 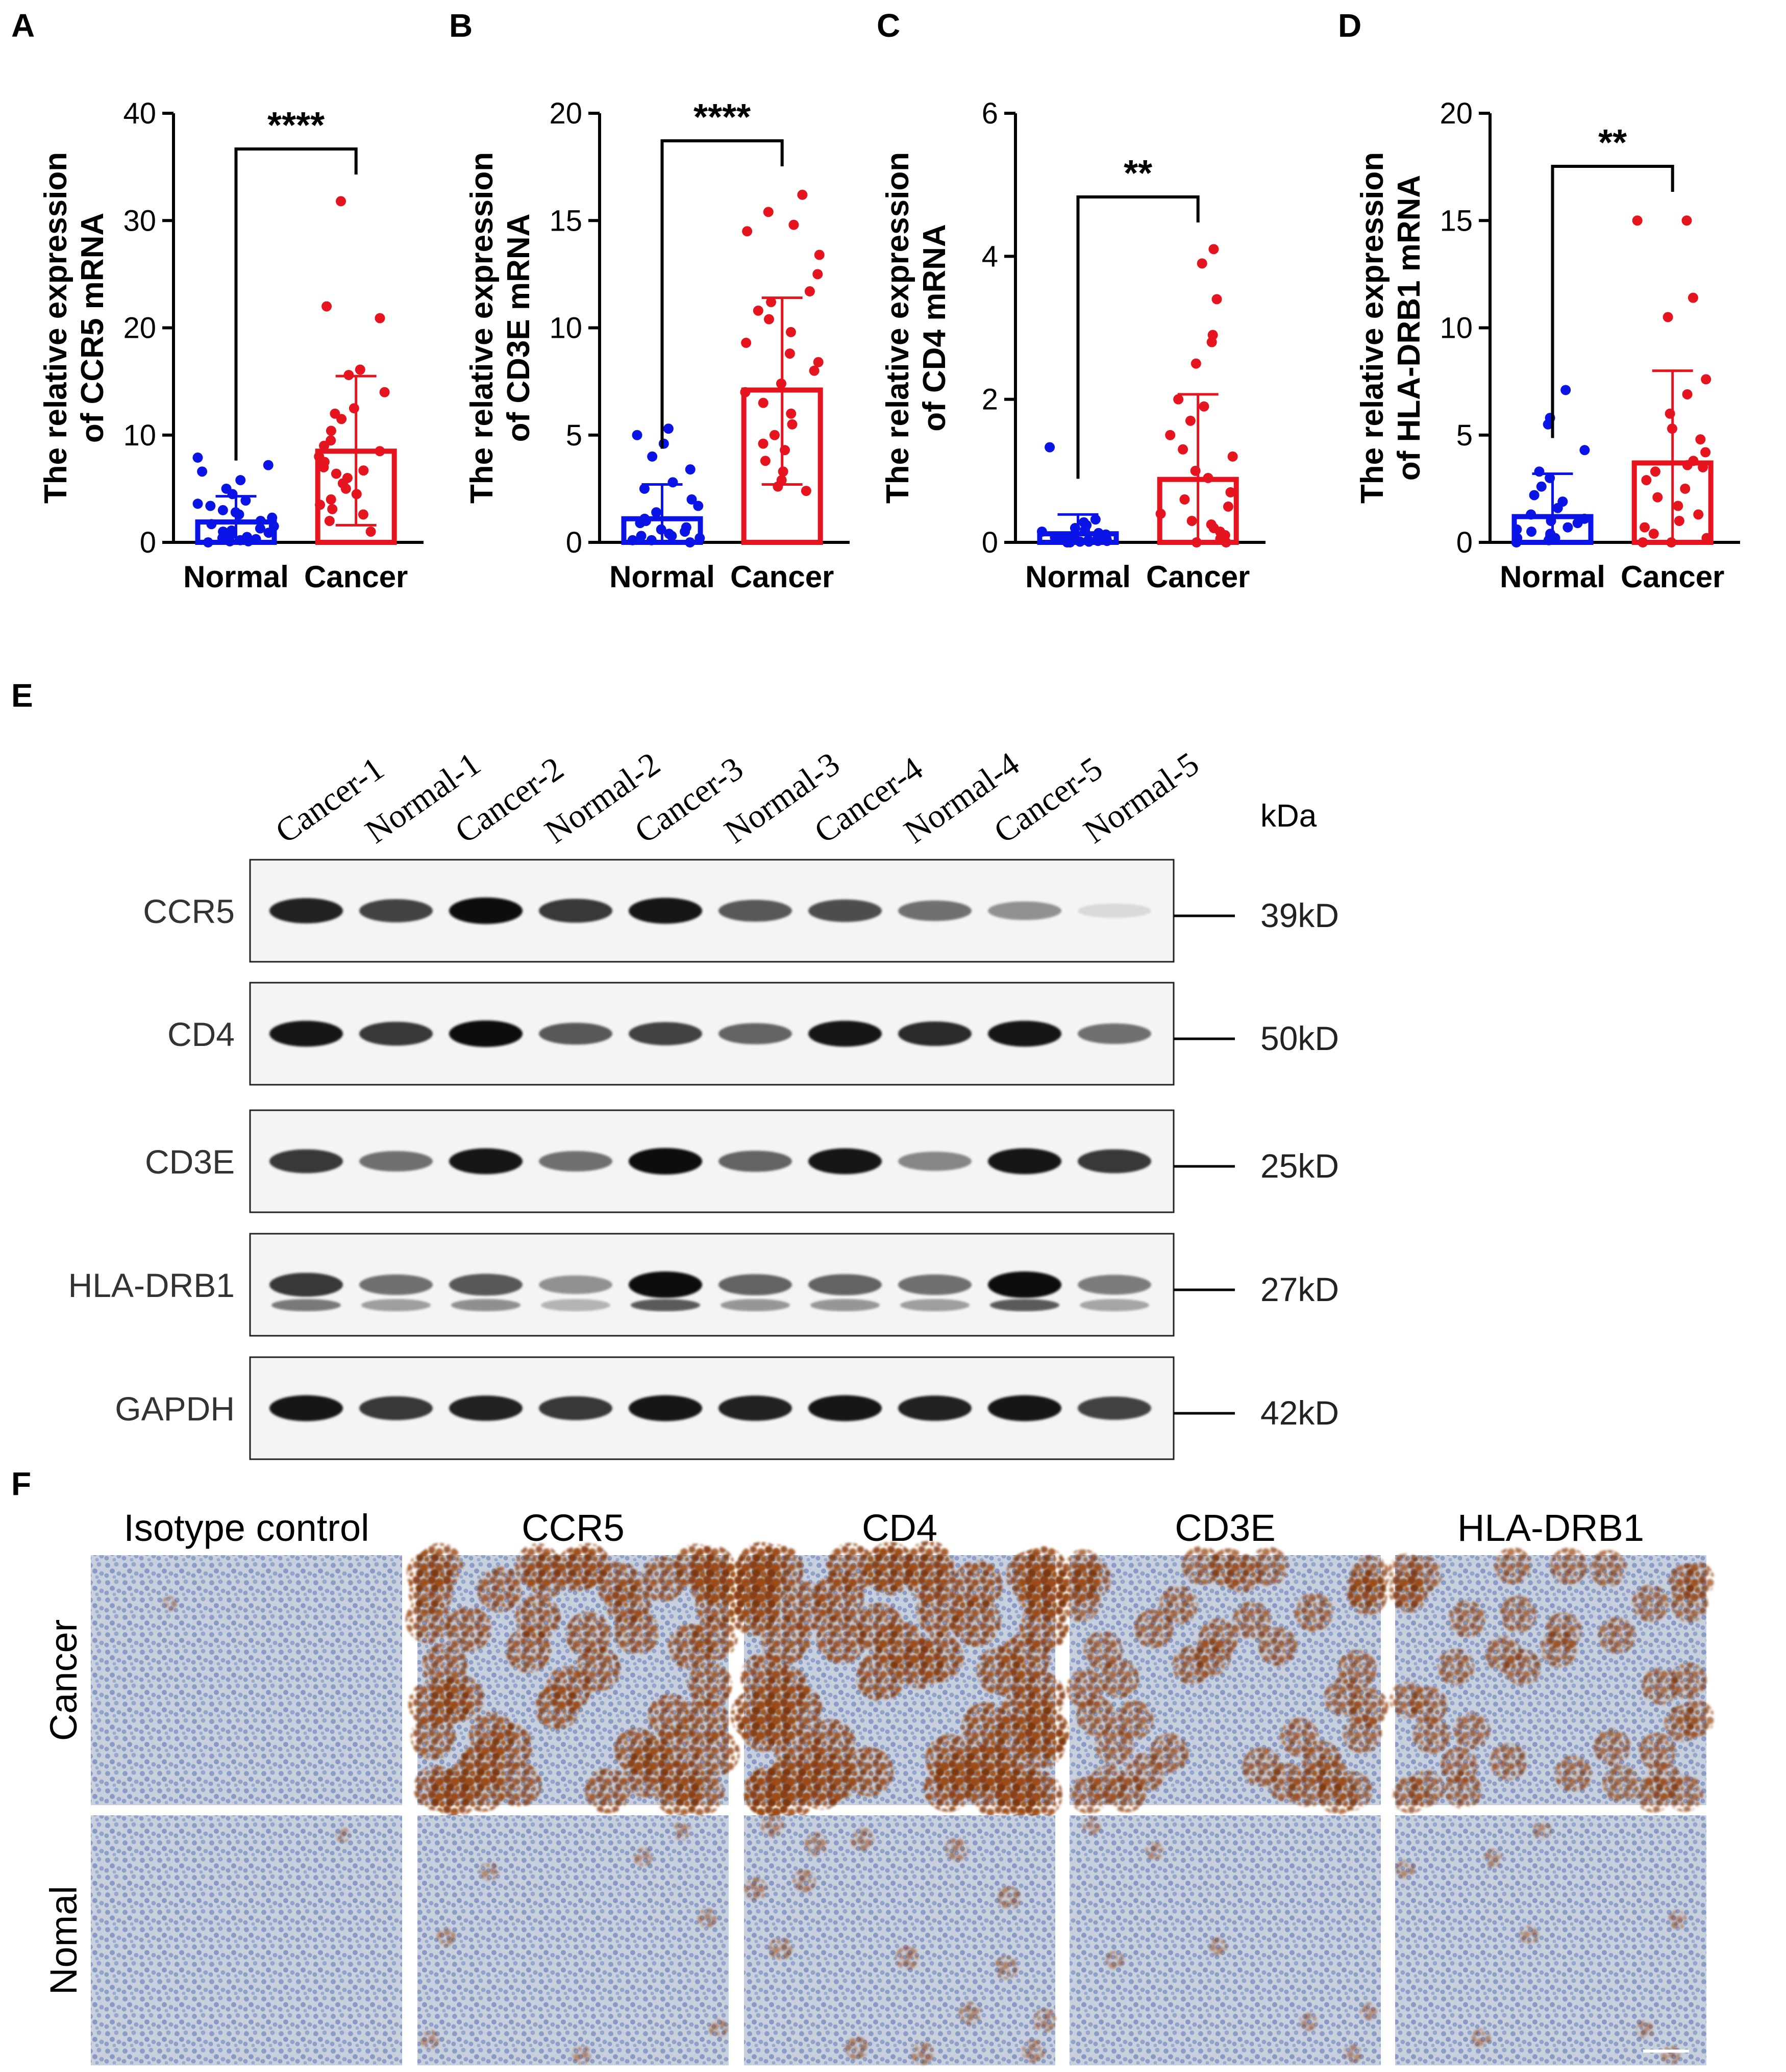 What do you see at coordinates (189, 911) in the screenshot?
I see `protein-label: CCR5` at bounding box center [189, 911].